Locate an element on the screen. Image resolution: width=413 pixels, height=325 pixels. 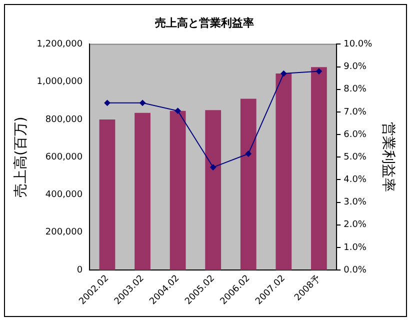
y-axis-title: 売上高(百万) is located at coordinates (21, 157).